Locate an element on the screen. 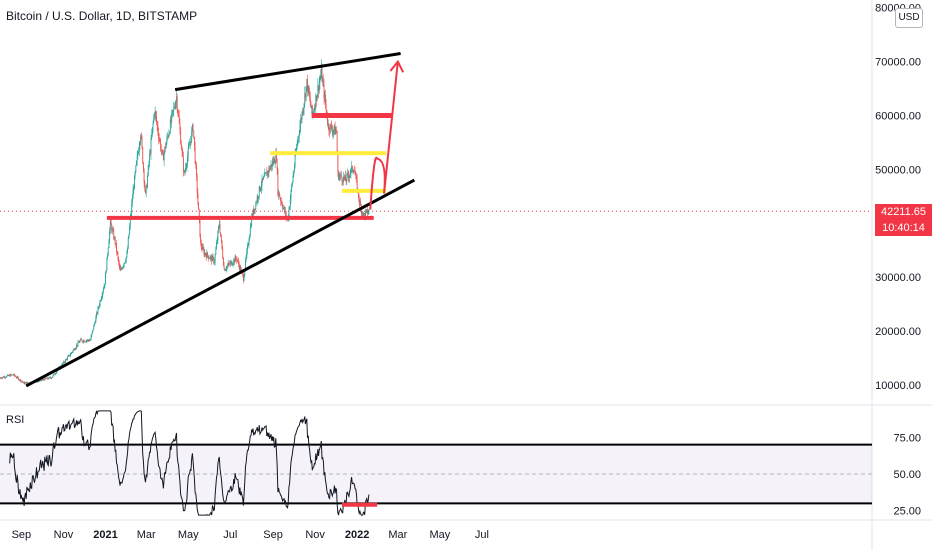 The height and width of the screenshot is (550, 932). projection-arrow-head is located at coordinates (397, 66).